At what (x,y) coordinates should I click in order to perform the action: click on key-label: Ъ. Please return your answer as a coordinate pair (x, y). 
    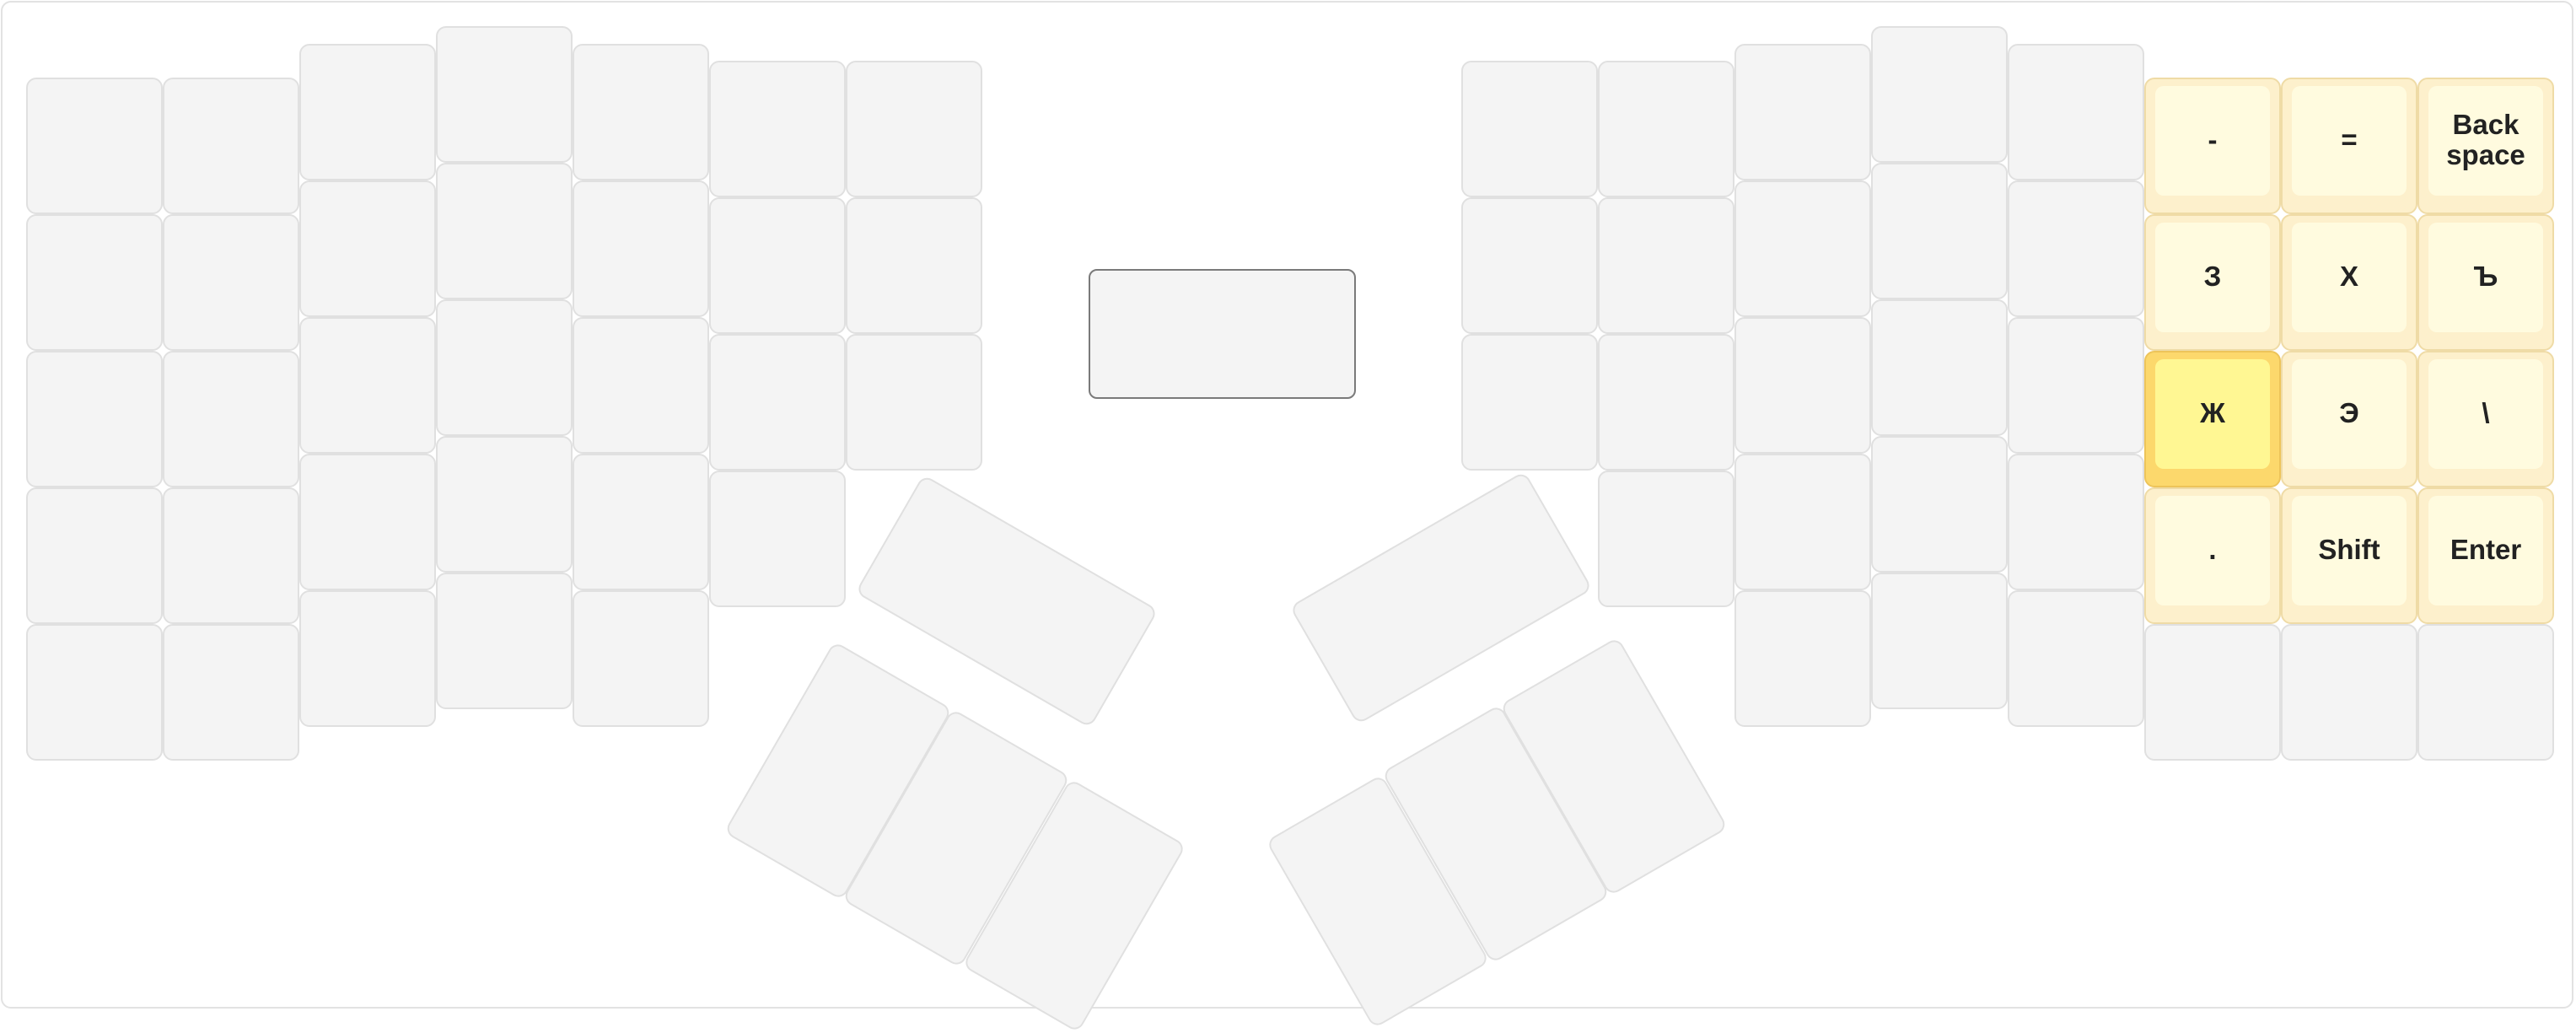
    Looking at the image, I should click on (2485, 276).